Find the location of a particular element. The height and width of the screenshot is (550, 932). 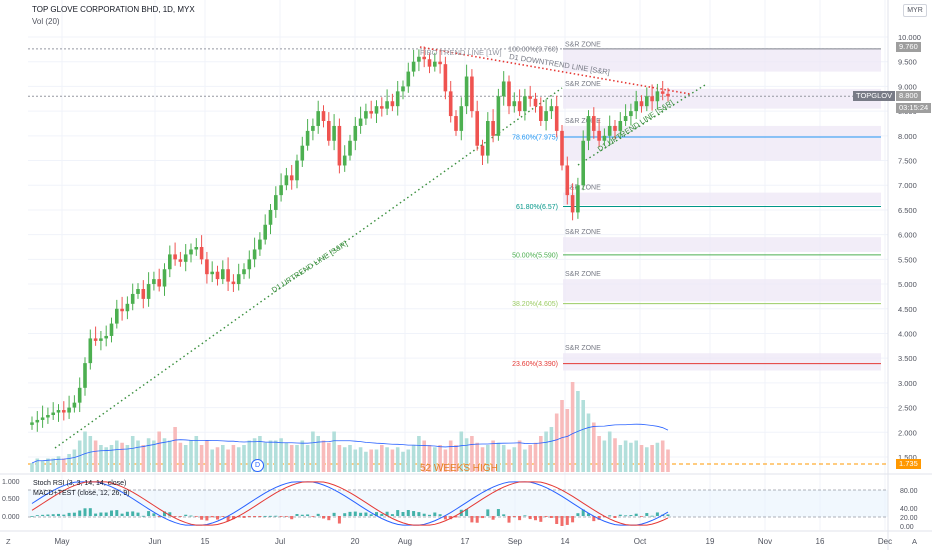

high-price-box: 9.760 is located at coordinates (908, 47).